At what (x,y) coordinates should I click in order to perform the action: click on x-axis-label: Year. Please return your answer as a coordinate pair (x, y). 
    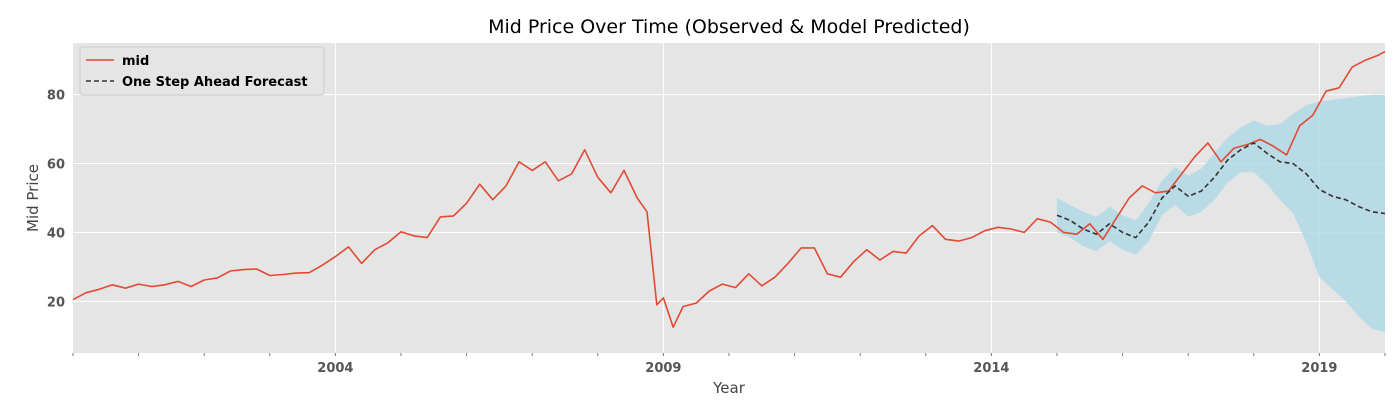
    Looking at the image, I should click on (729, 388).